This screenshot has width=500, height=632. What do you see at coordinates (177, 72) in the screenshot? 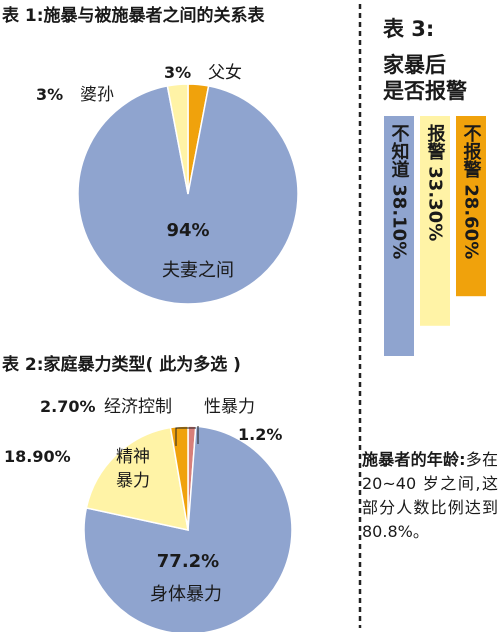
I see `chart1-label-father-daughter-pct: 3%` at bounding box center [177, 72].